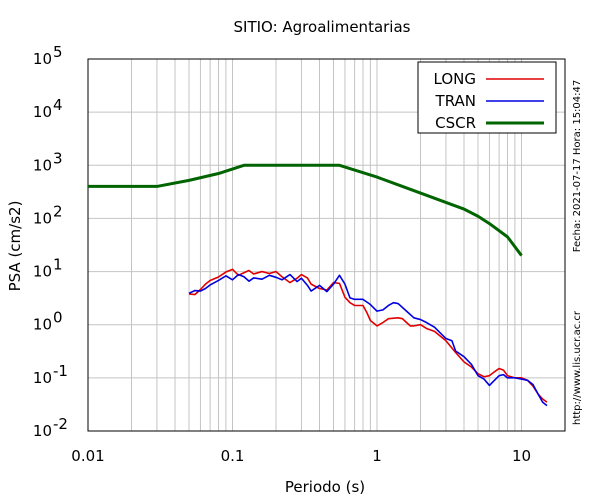 The width and height of the screenshot is (600, 500). Describe the element at coordinates (577, 367) in the screenshot. I see `source-url: http://www.lis.ucr.ac.cr` at that location.